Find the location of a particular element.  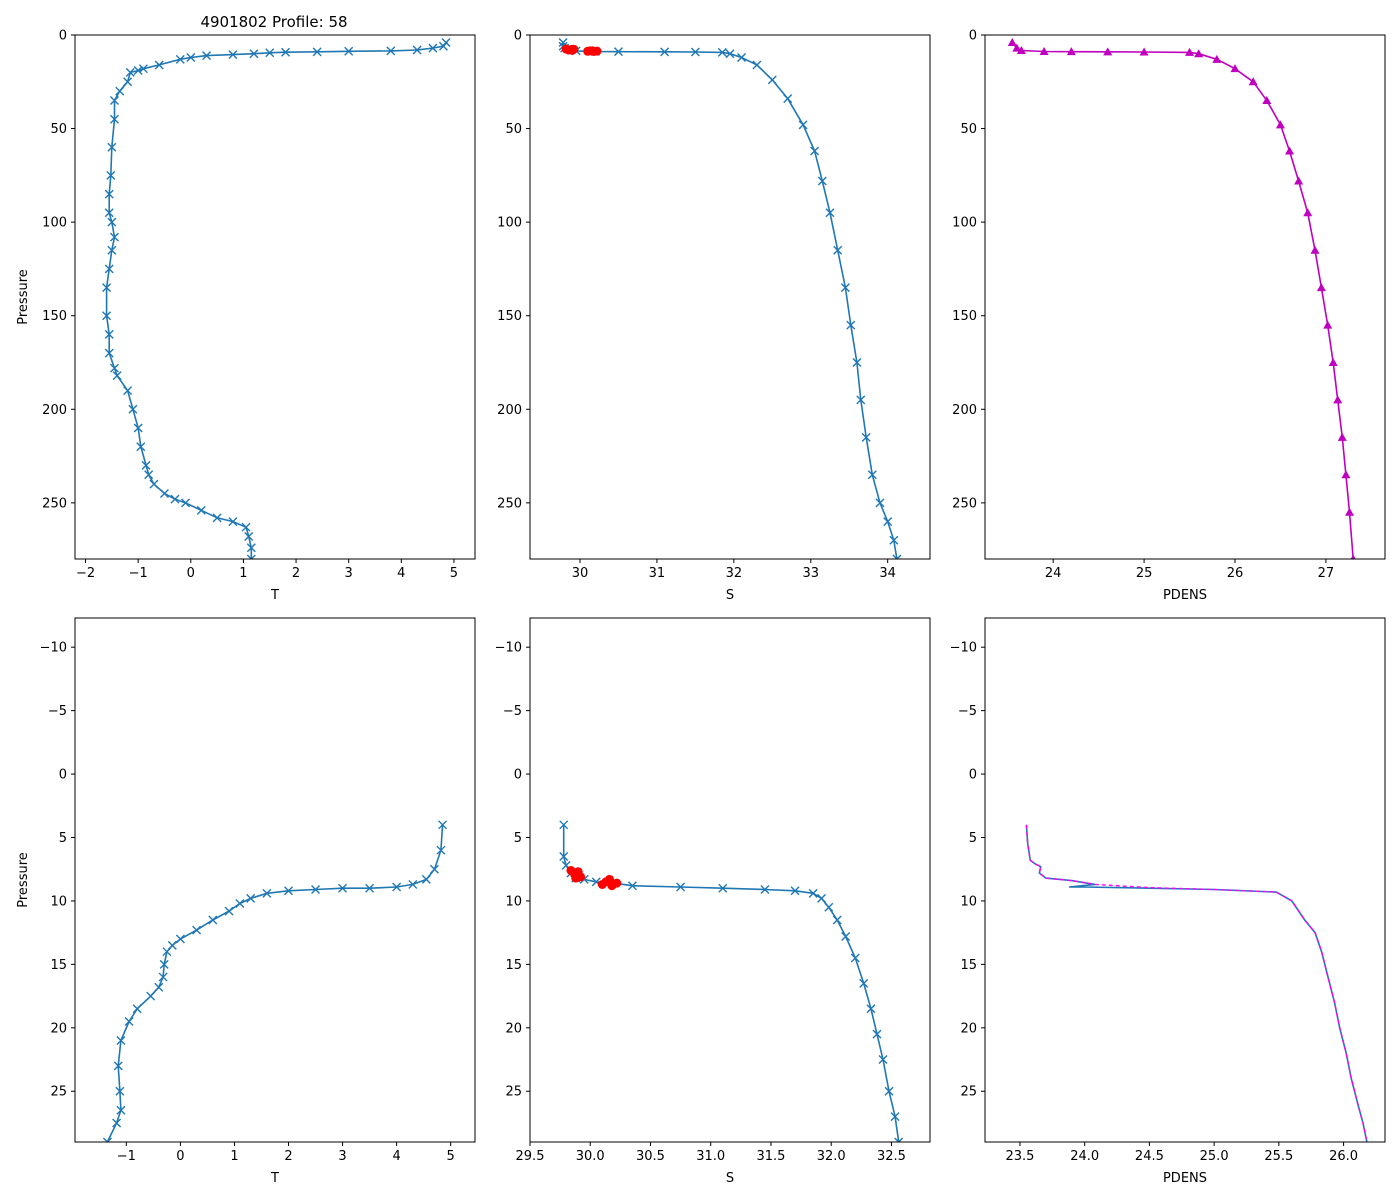

x-tick-label: 24 is located at coordinates (1053, 573).